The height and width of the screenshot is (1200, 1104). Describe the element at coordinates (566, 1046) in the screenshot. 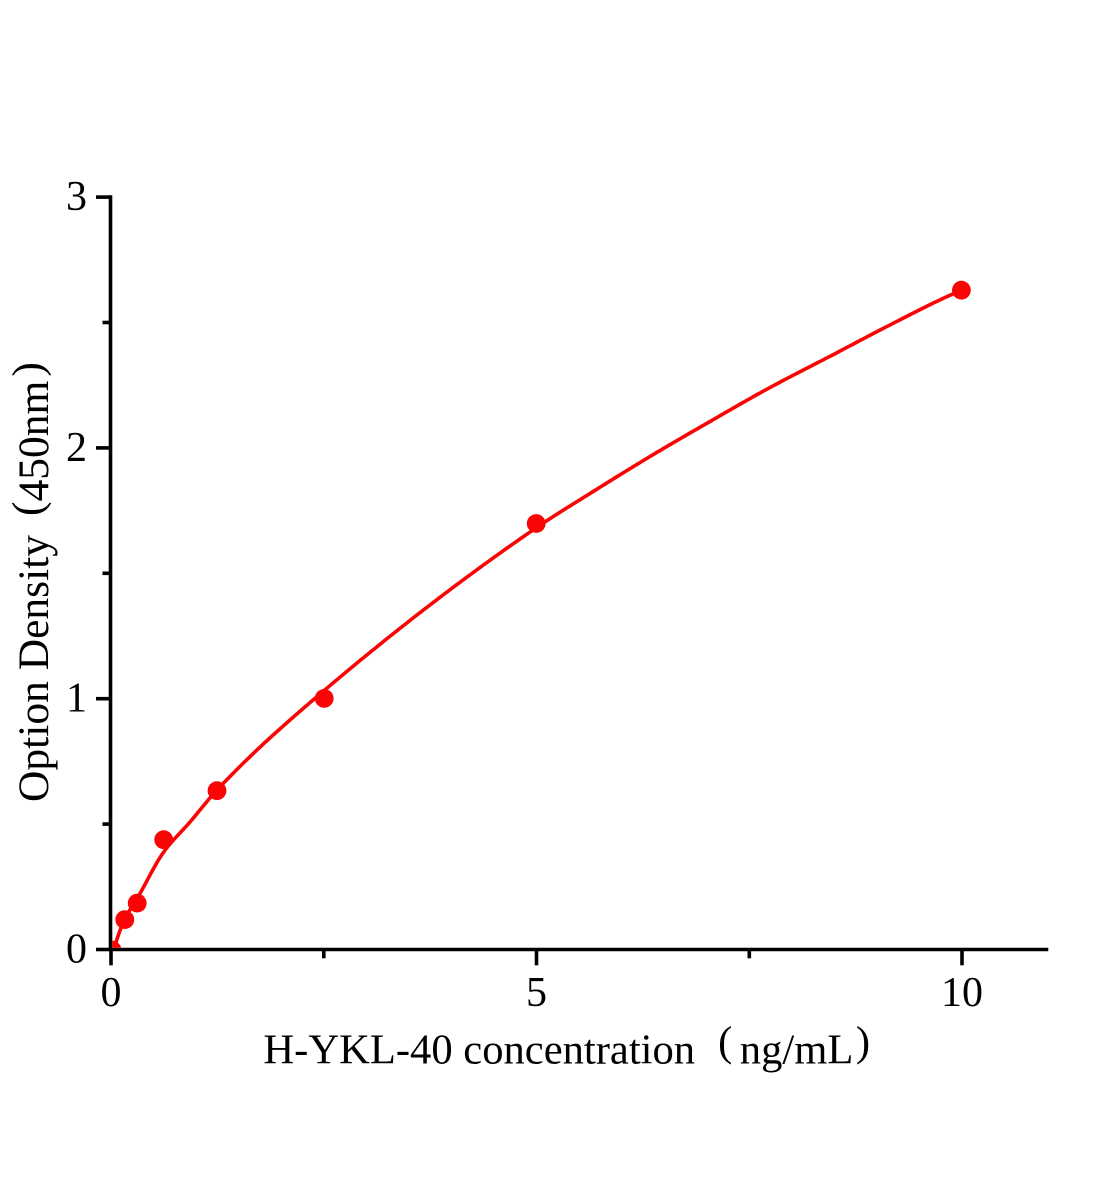

I see `svg-text: H-YKL-40 concentration(ng/mL)` at that location.